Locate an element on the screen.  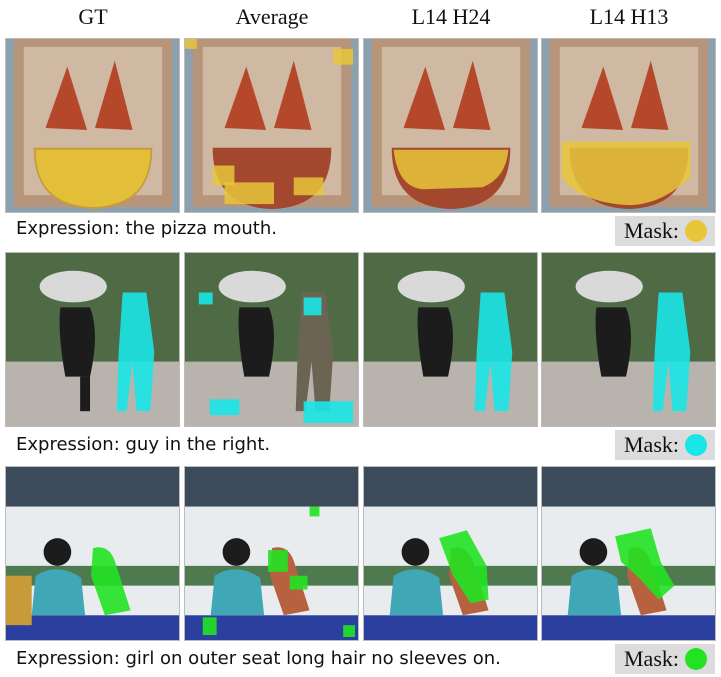
man-average-image is located at coordinates (271, 339).